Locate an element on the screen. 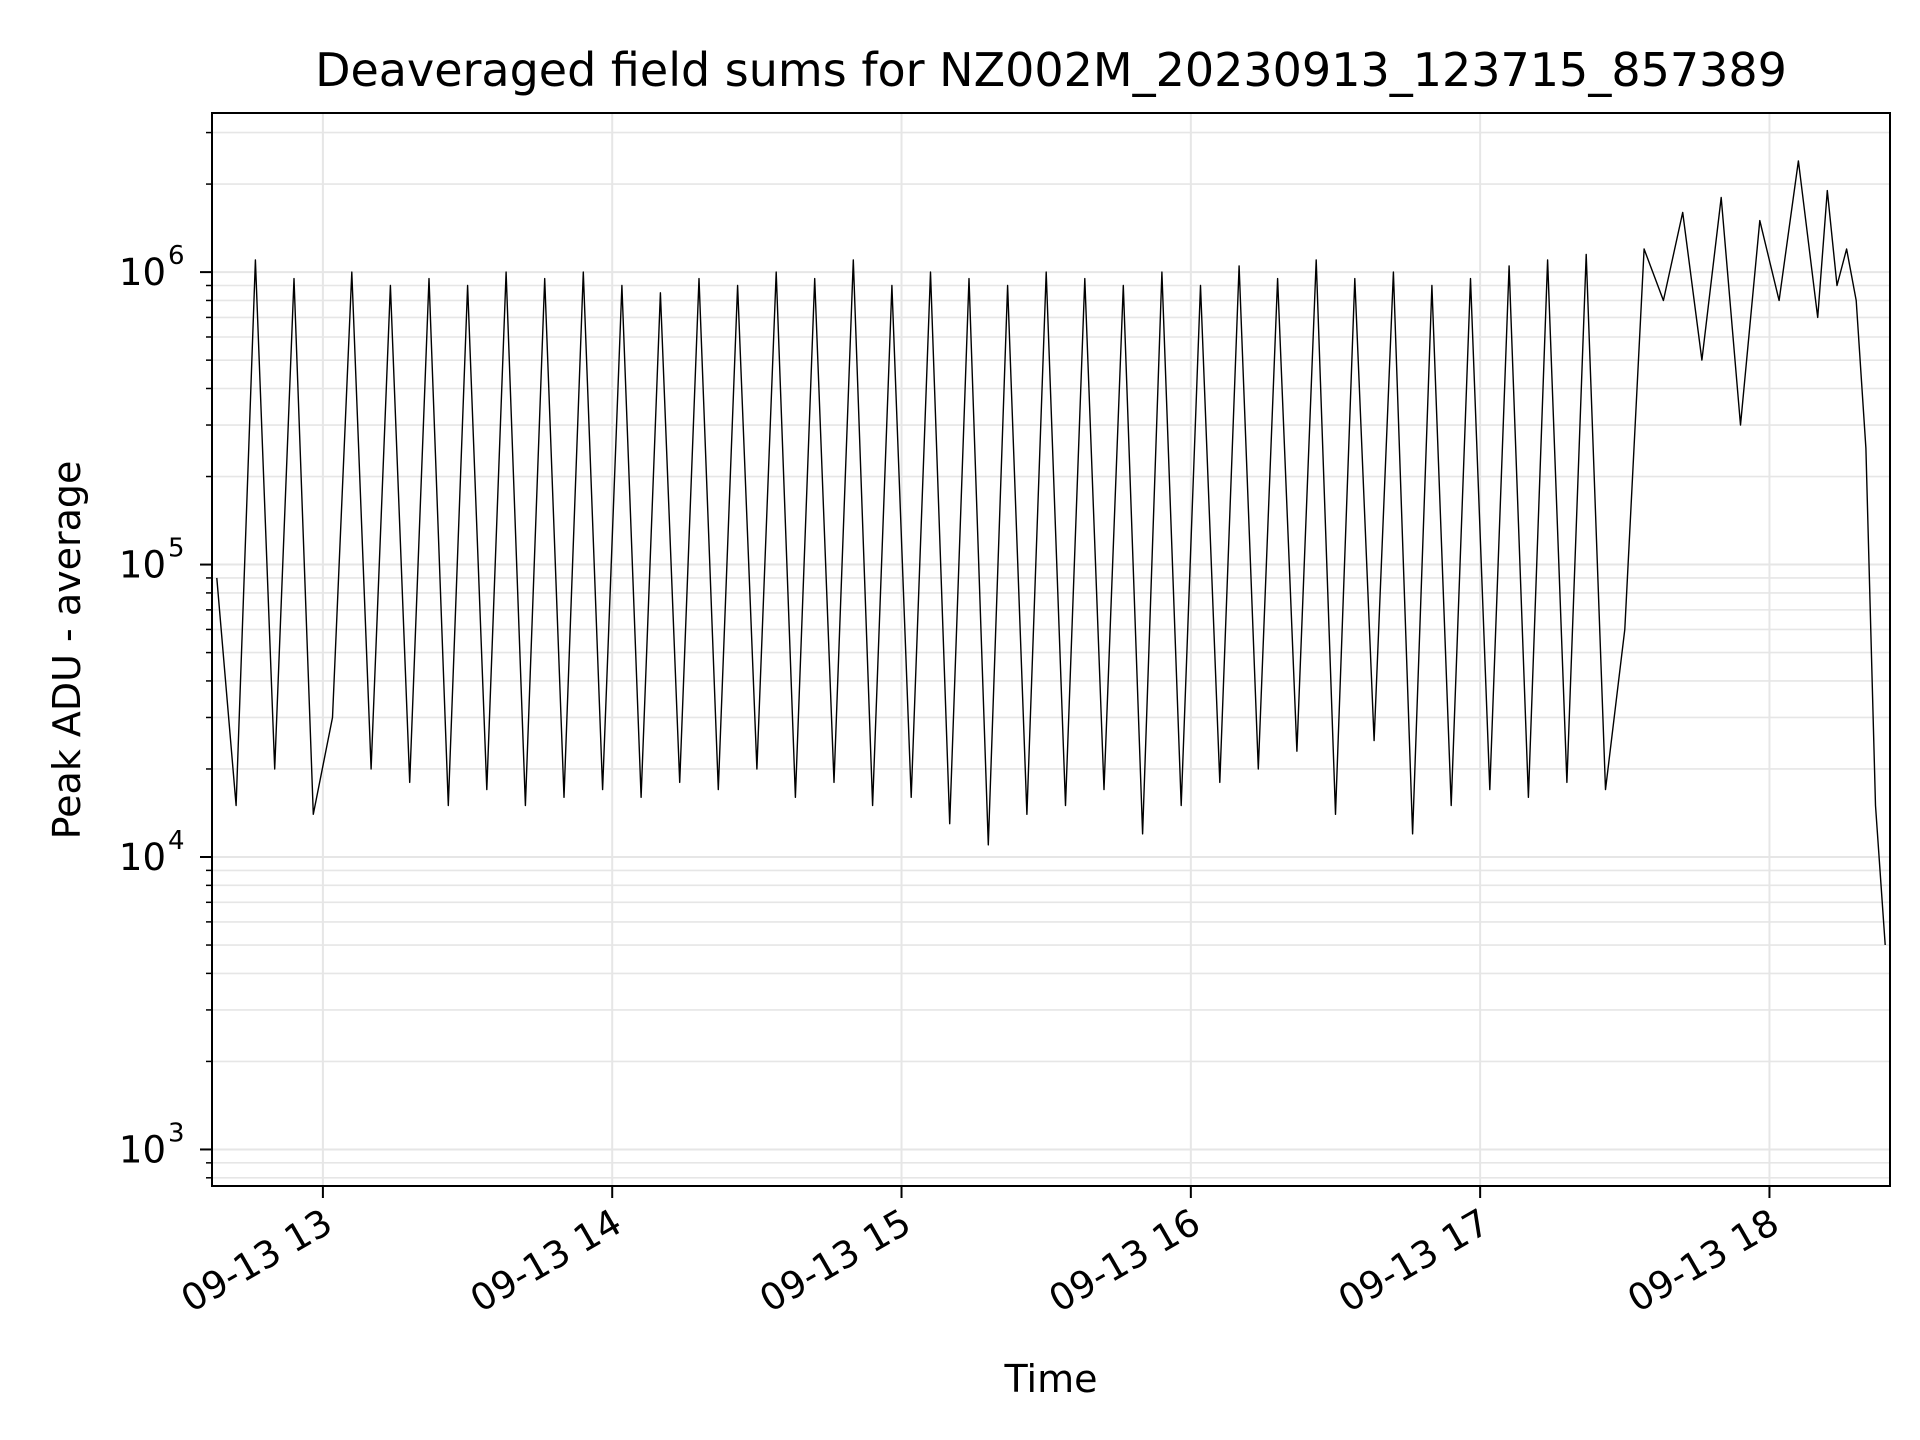 This screenshot has height=1440, width=1920. y-tick-exponent: 3 is located at coordinates (176, 1133).